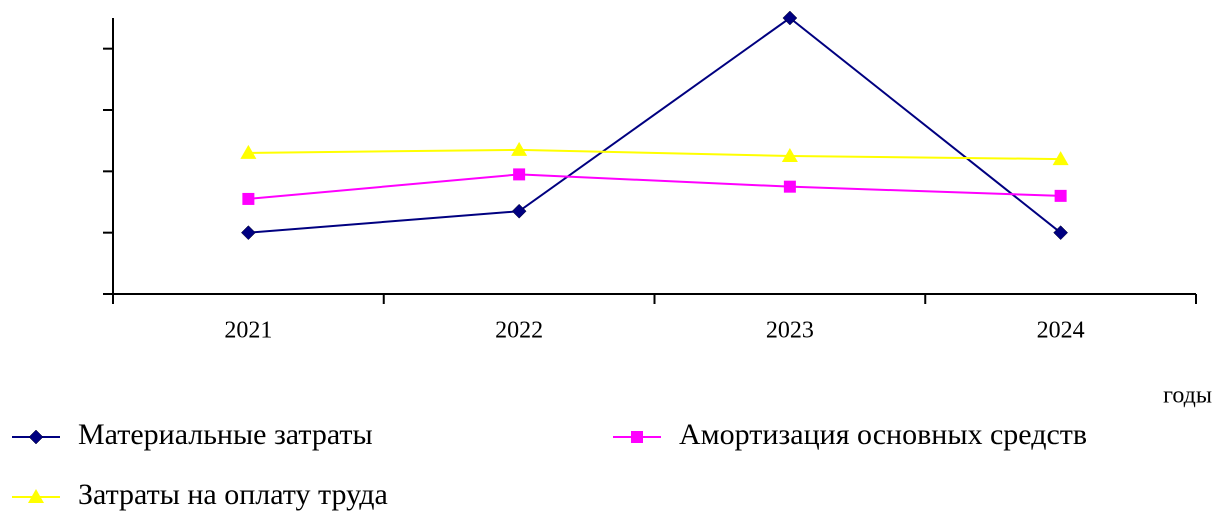 The width and height of the screenshot is (1218, 518). I want to click on x-tick-label: 2022, so click(519, 331).